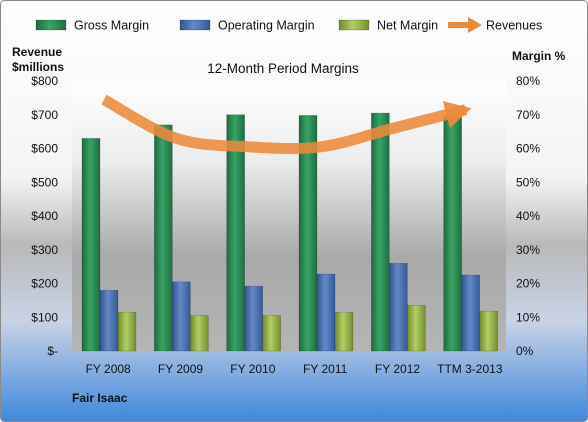  Describe the element at coordinates (100, 398) in the screenshot. I see `company-name: Fair Isaac` at that location.